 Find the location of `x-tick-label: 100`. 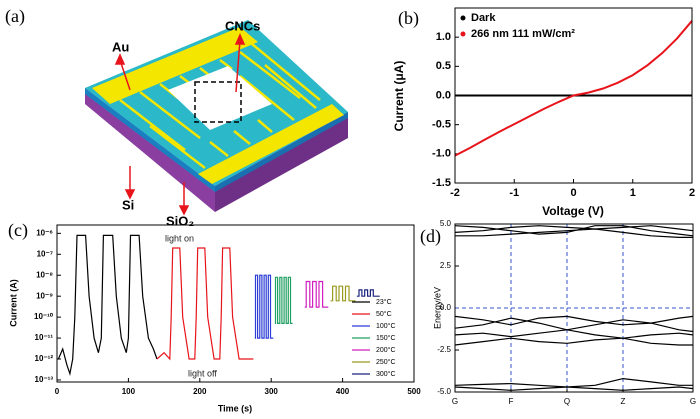

x-tick-label: 100 is located at coordinates (129, 391).